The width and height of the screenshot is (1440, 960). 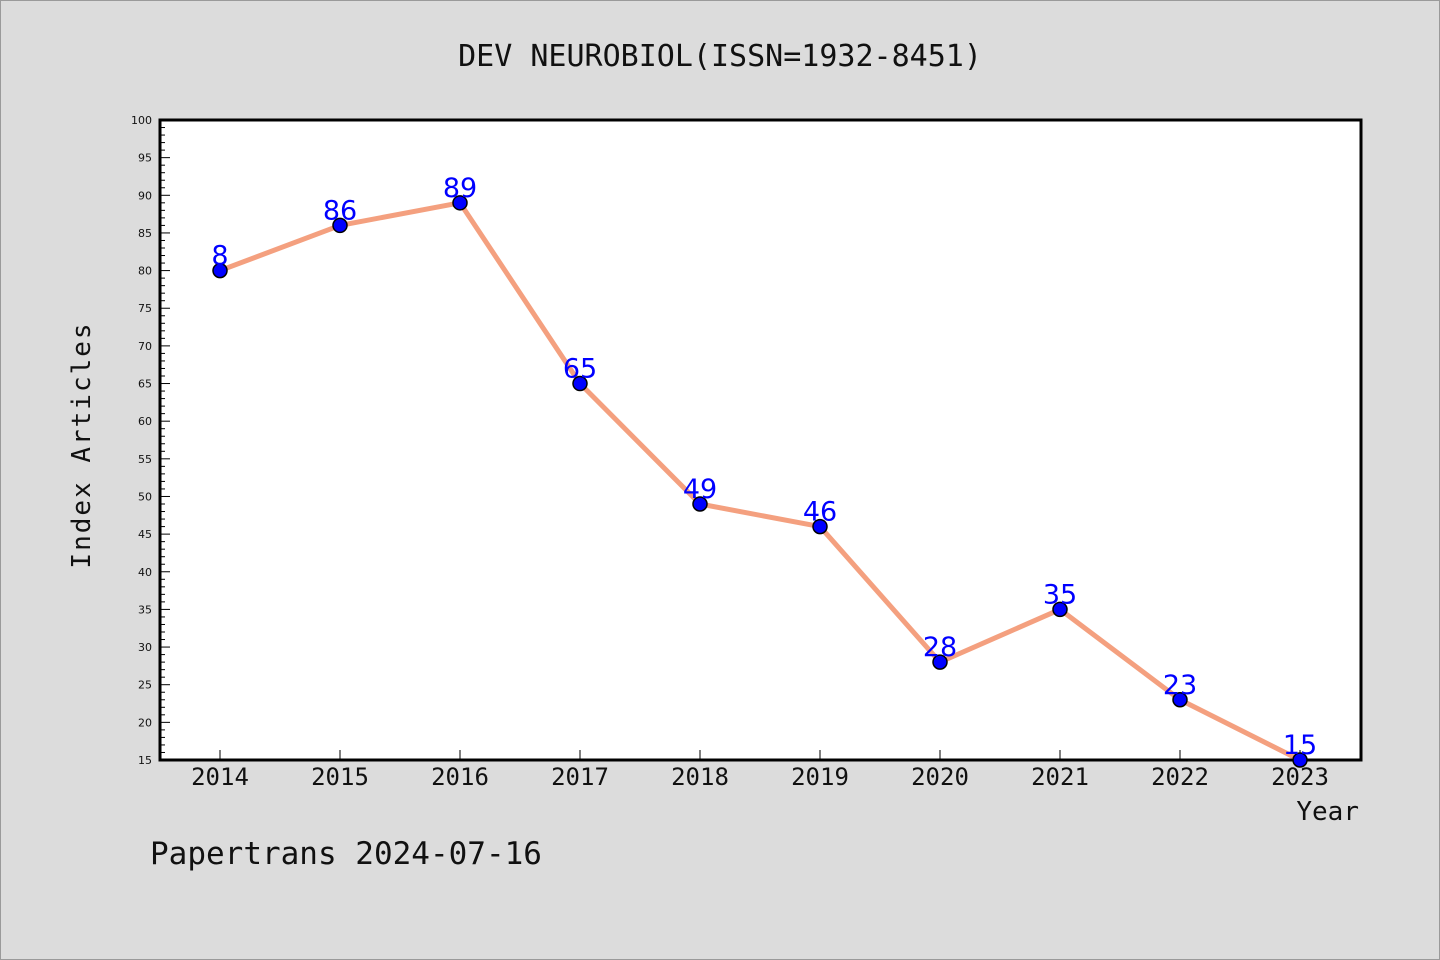 I want to click on y-tick-label: 55, so click(x=145, y=459).